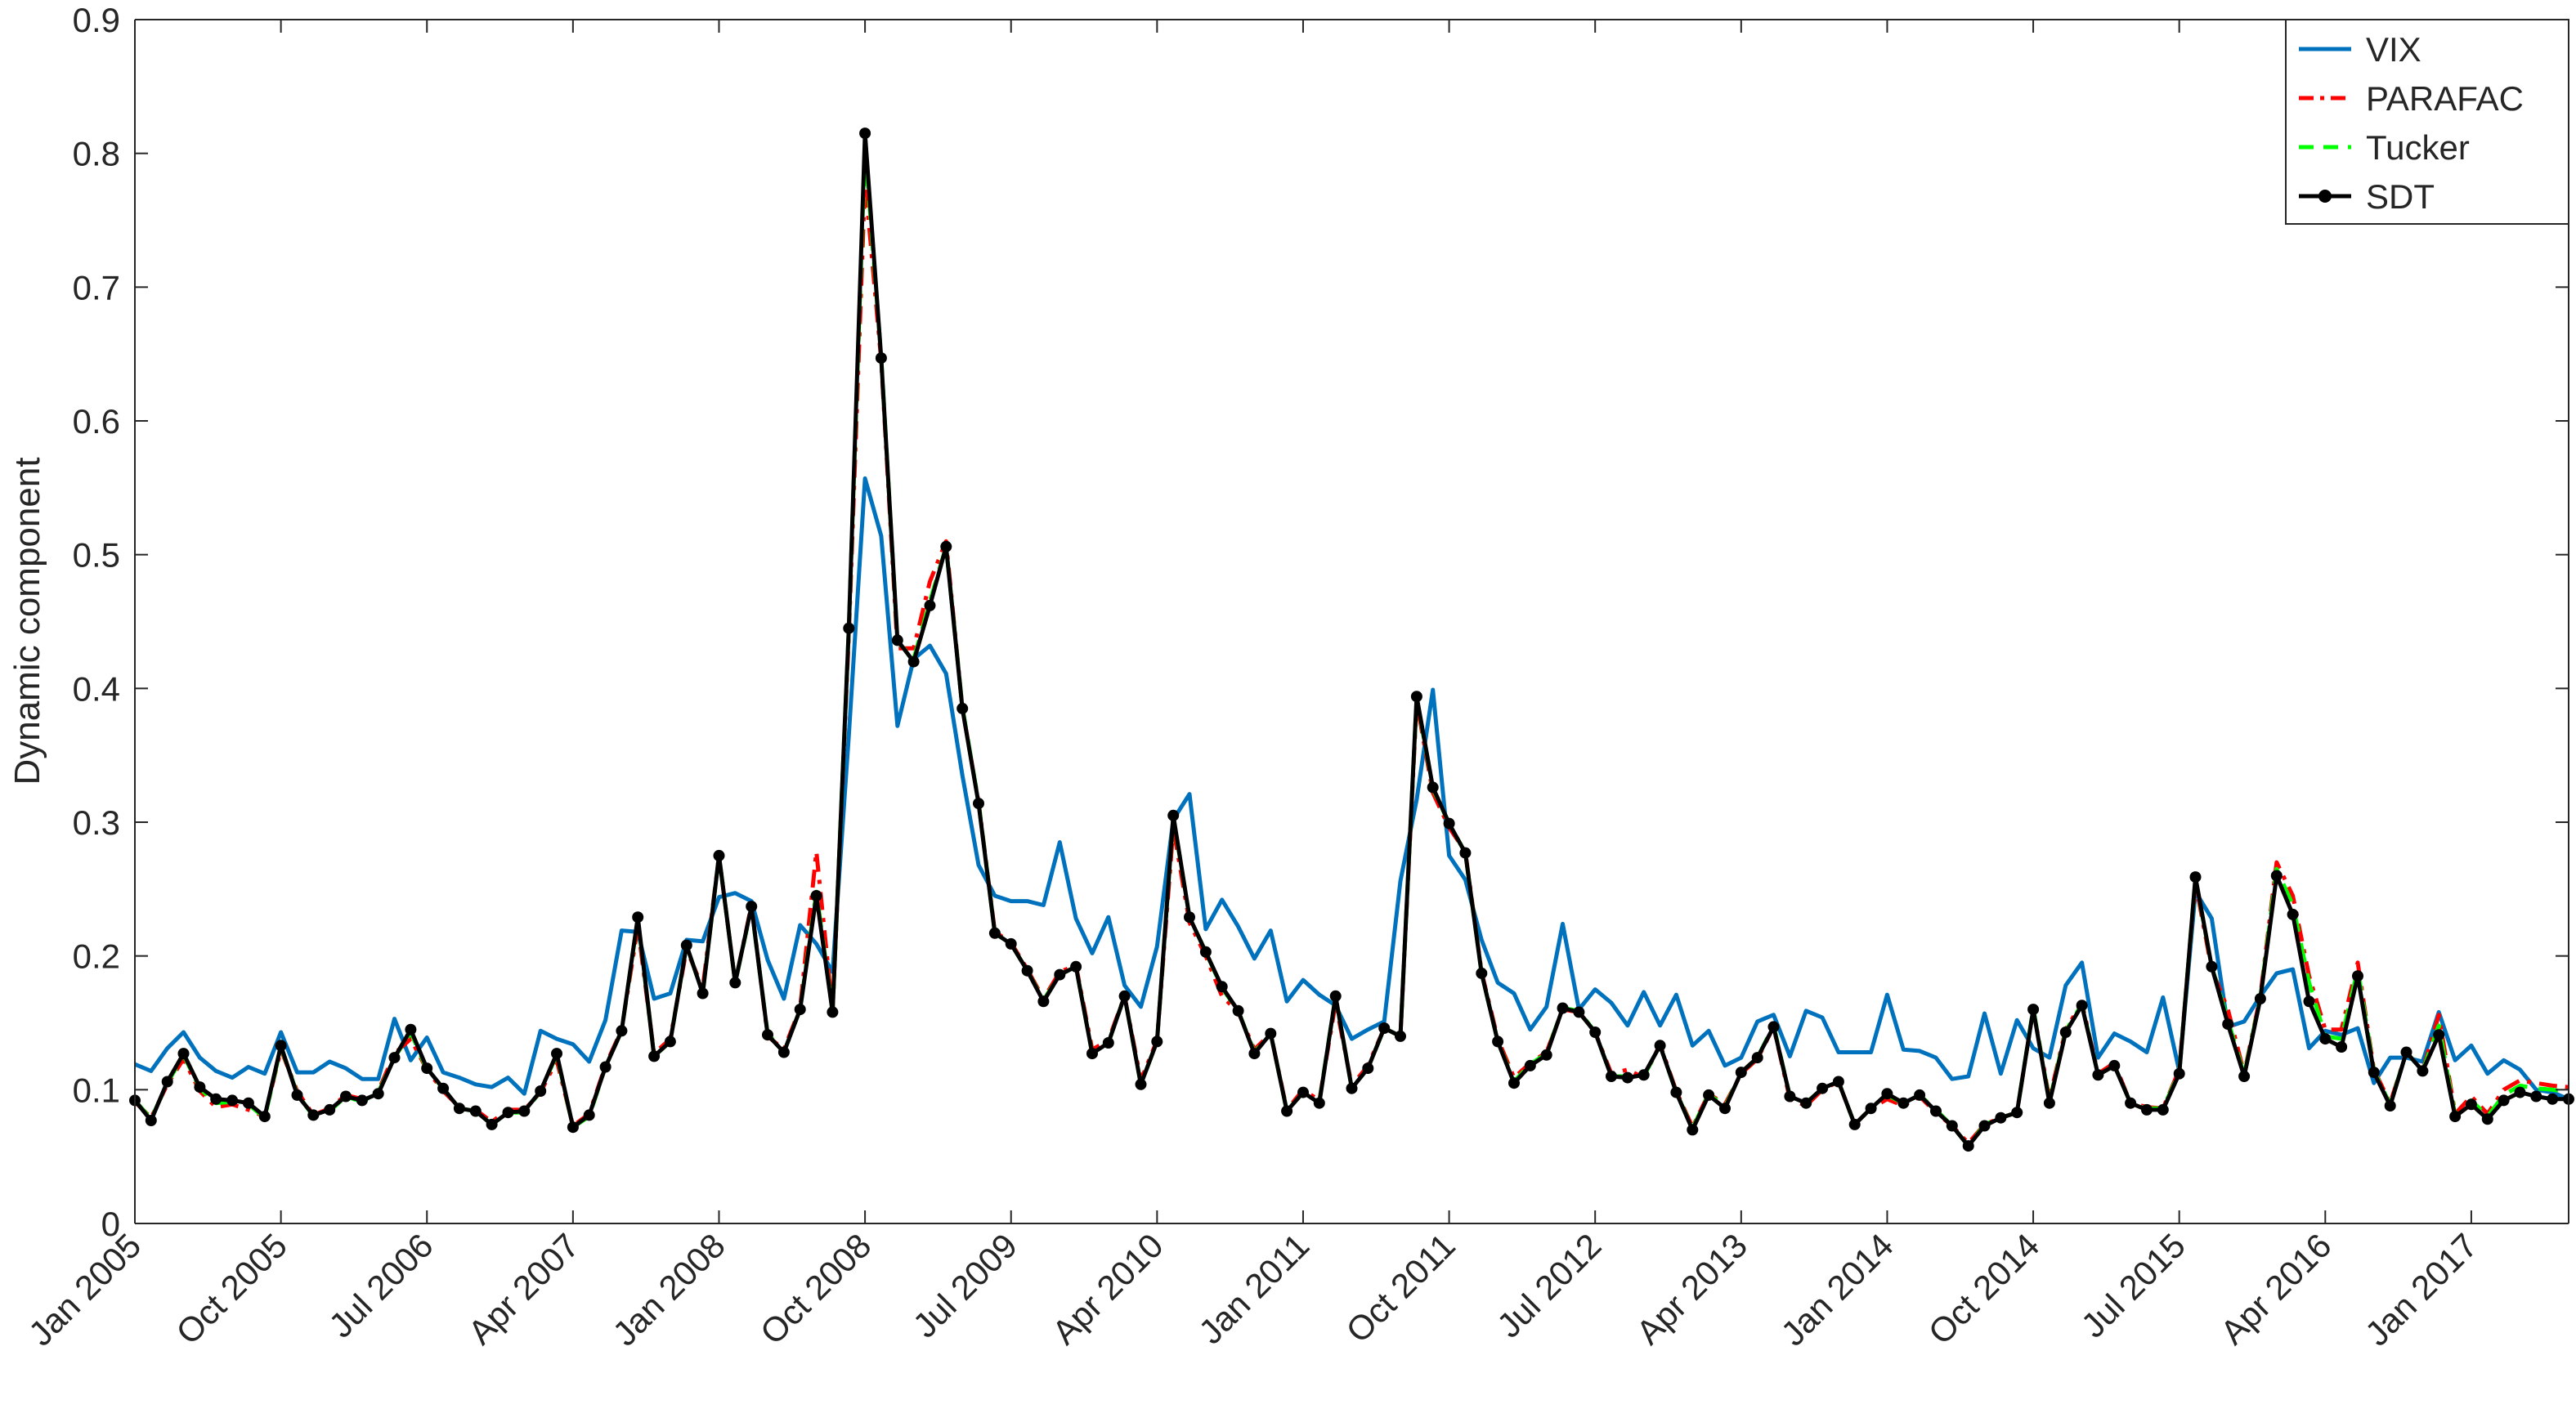  What do you see at coordinates (97, 689) in the screenshot?
I see `y-tick-label: 0.4` at bounding box center [97, 689].